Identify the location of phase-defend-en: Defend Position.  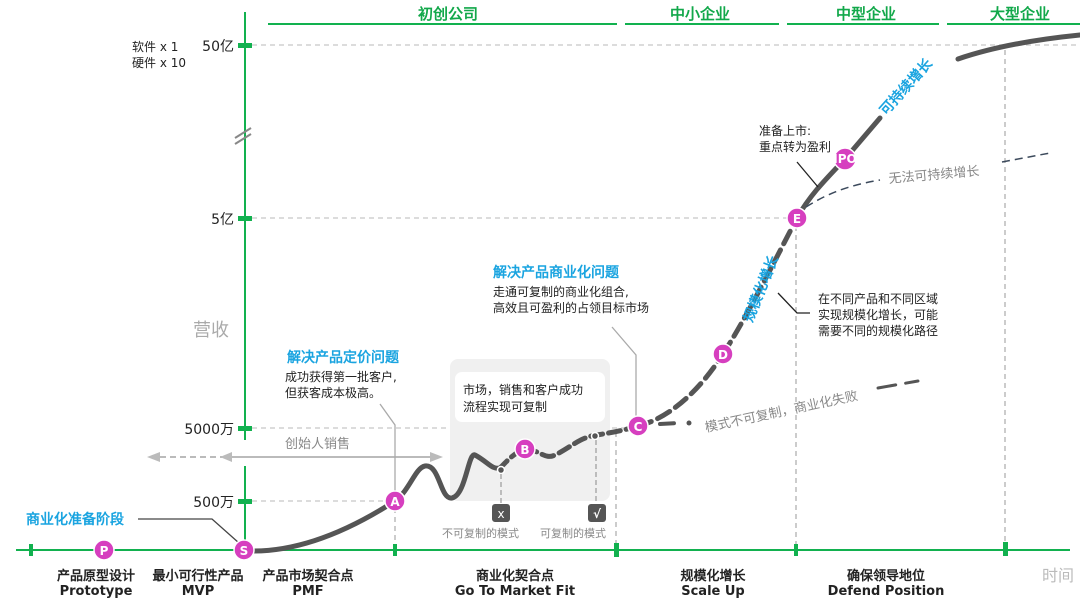
(886, 591).